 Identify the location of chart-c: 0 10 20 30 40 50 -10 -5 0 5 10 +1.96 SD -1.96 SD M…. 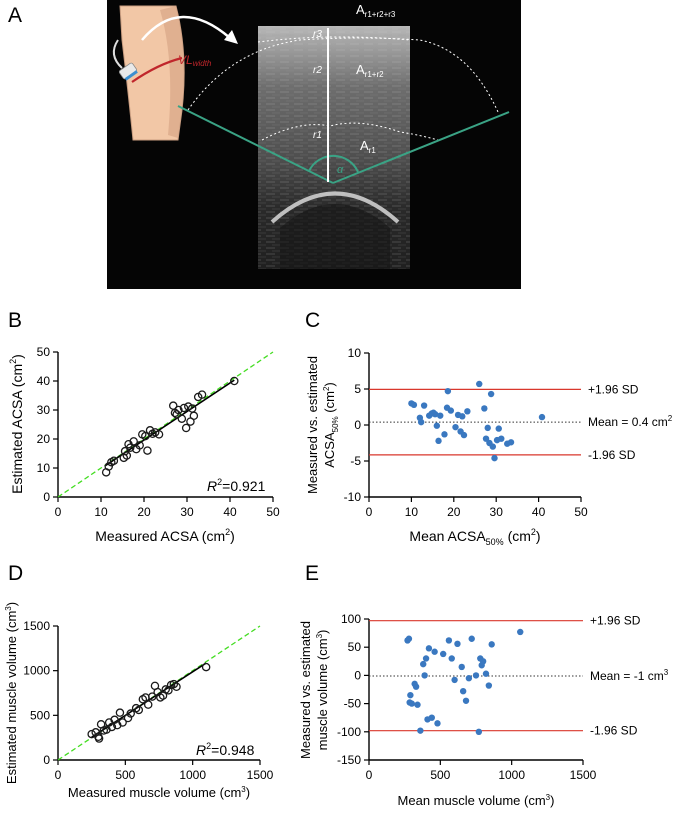
(489, 446).